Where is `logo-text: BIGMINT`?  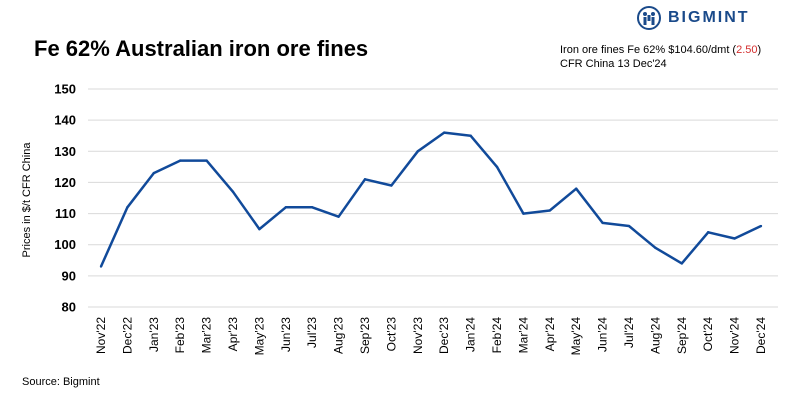
logo-text: BIGMINT is located at coordinates (709, 17).